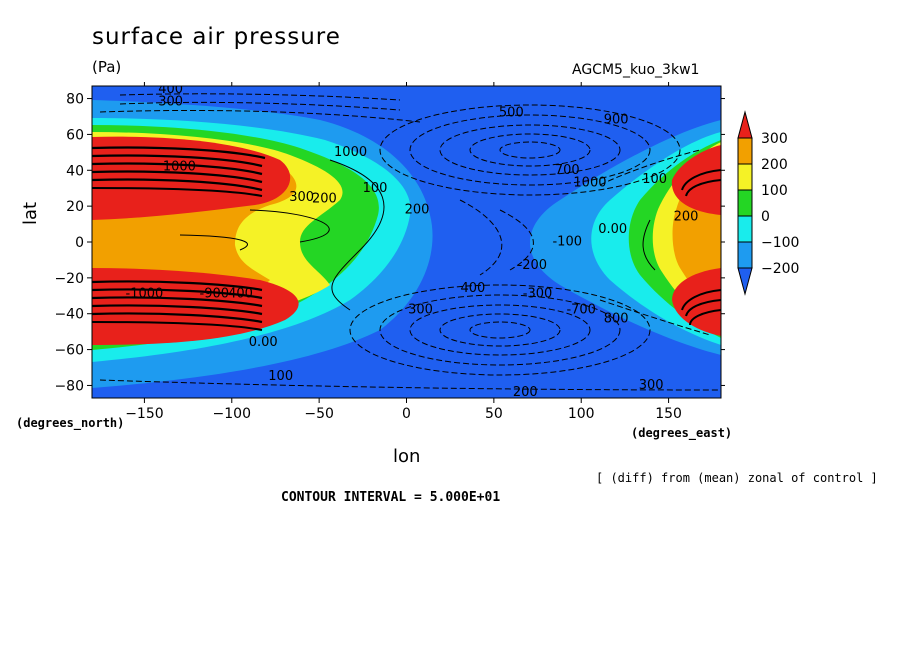  I want to click on model-name: AGCM5_kuo_3kw1, so click(636, 70).